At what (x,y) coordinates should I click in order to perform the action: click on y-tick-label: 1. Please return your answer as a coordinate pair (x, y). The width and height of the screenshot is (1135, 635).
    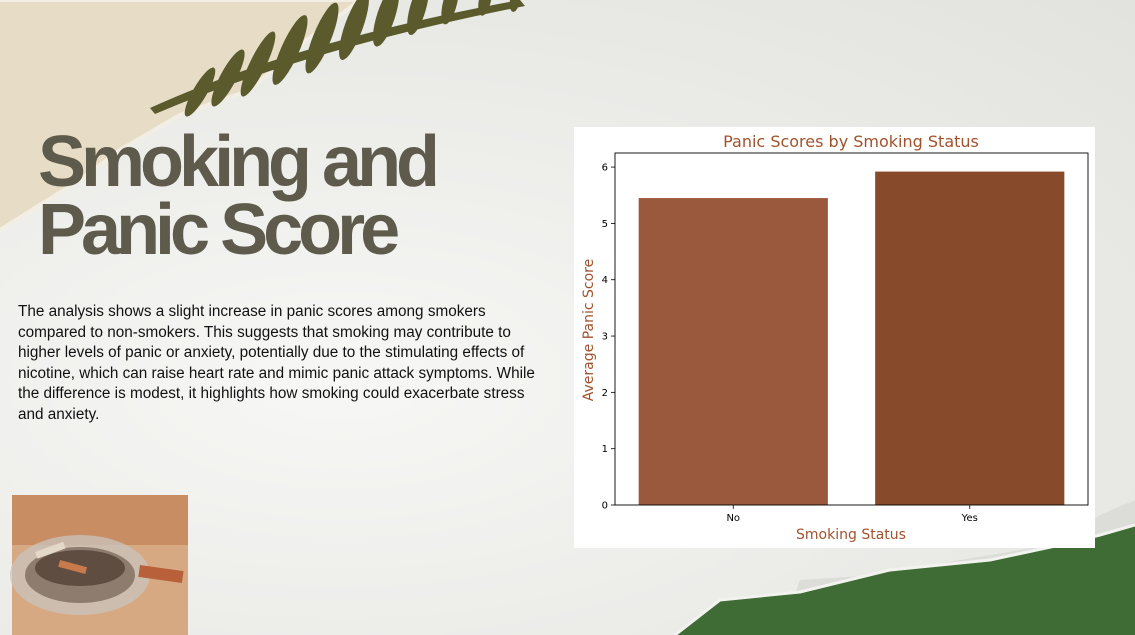
    Looking at the image, I should click on (605, 449).